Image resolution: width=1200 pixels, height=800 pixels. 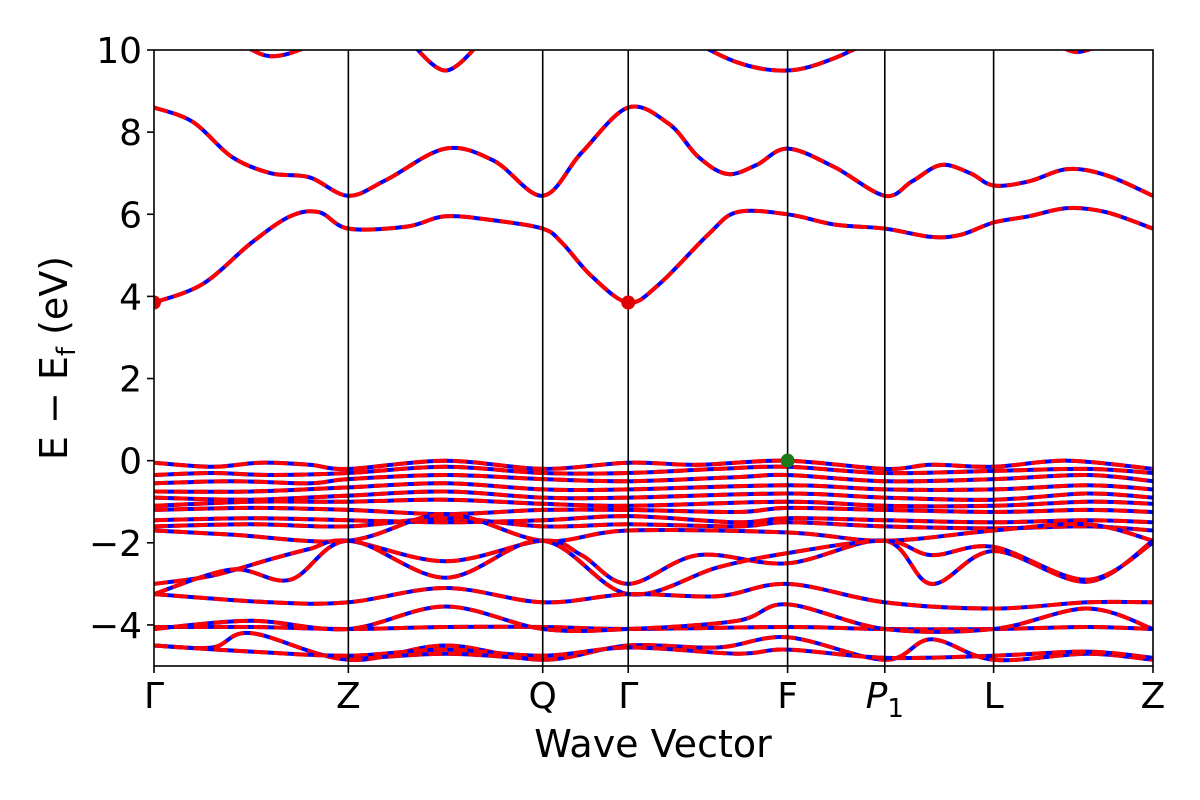 I want to click on y-axis-label: E − Ef (eV), so click(x=57, y=358).